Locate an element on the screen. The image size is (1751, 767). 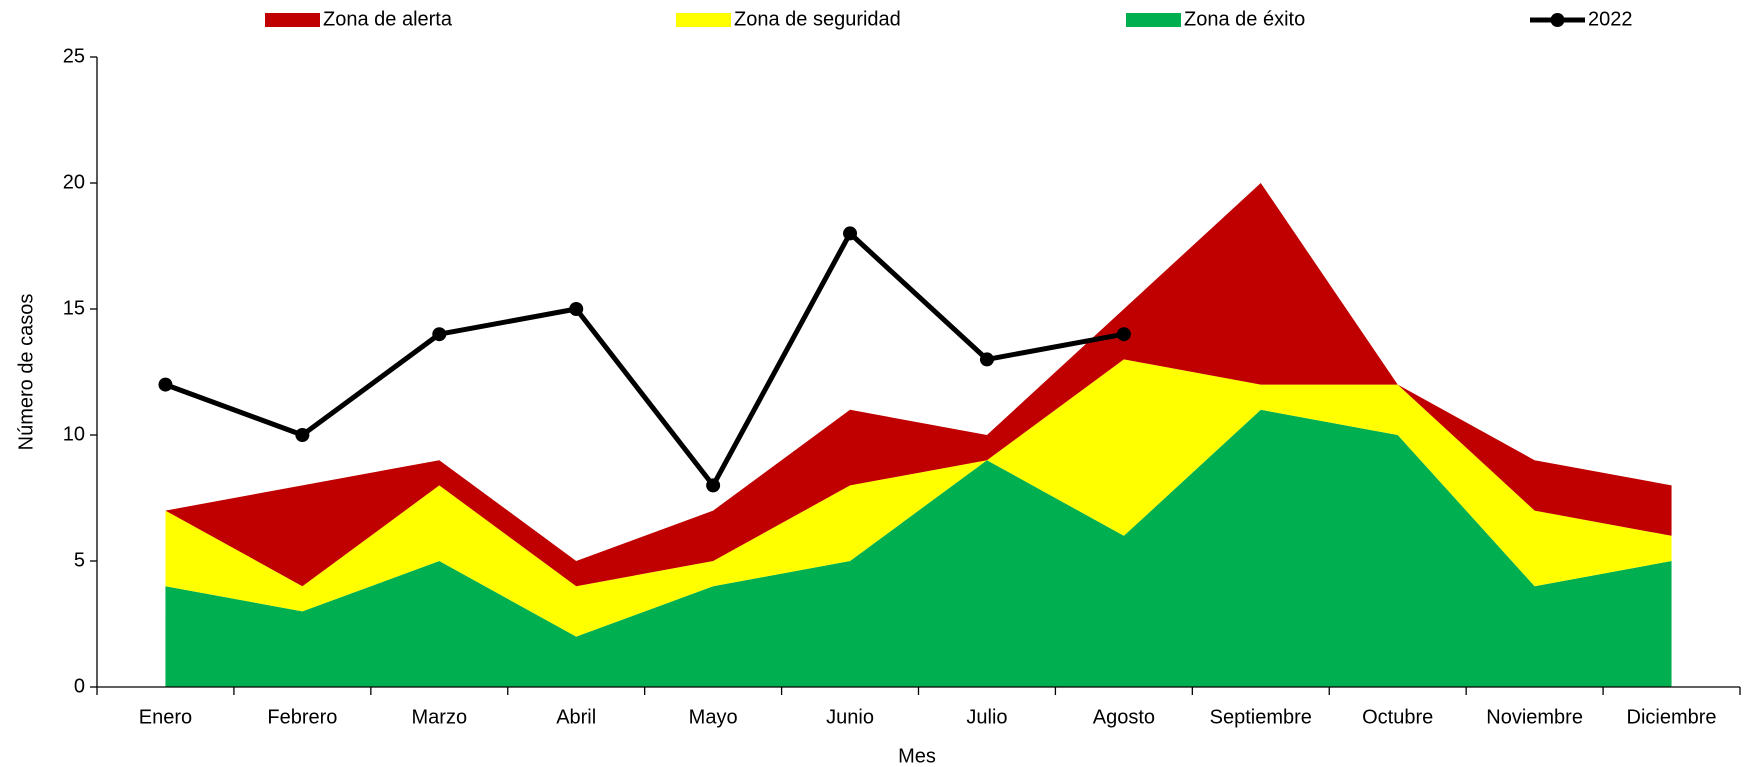
x-tick-label: Agosto is located at coordinates (1124, 717).